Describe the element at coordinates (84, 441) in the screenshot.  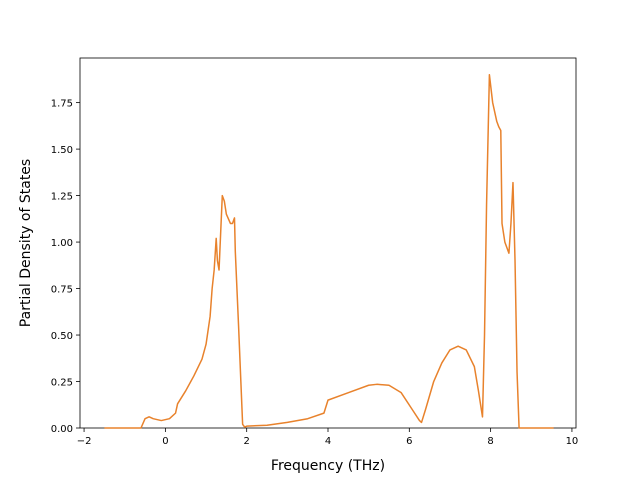
I see `x-tick-label: −2` at that location.